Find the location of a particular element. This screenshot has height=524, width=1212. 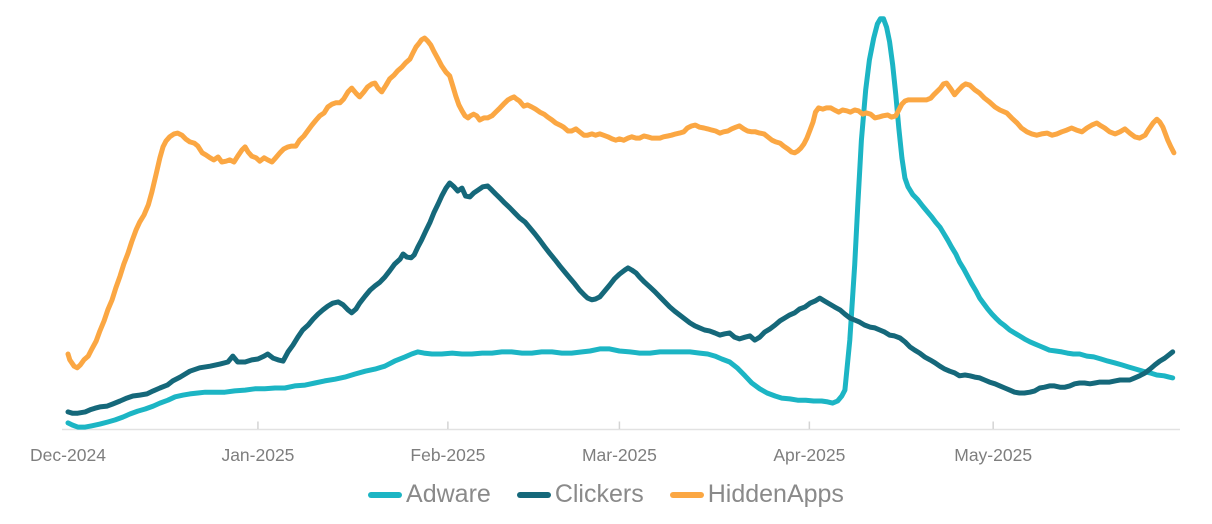

legend-item-clickers: Clickers is located at coordinates (580, 494).